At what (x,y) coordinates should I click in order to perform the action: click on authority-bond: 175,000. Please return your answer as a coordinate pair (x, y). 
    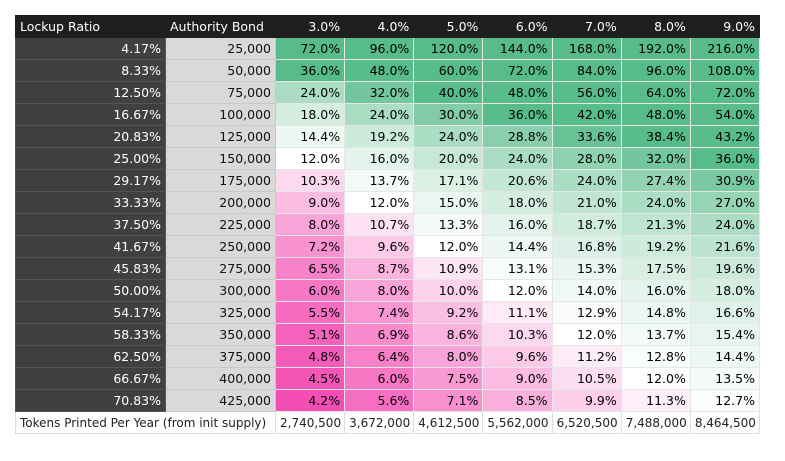
    Looking at the image, I should click on (220, 180).